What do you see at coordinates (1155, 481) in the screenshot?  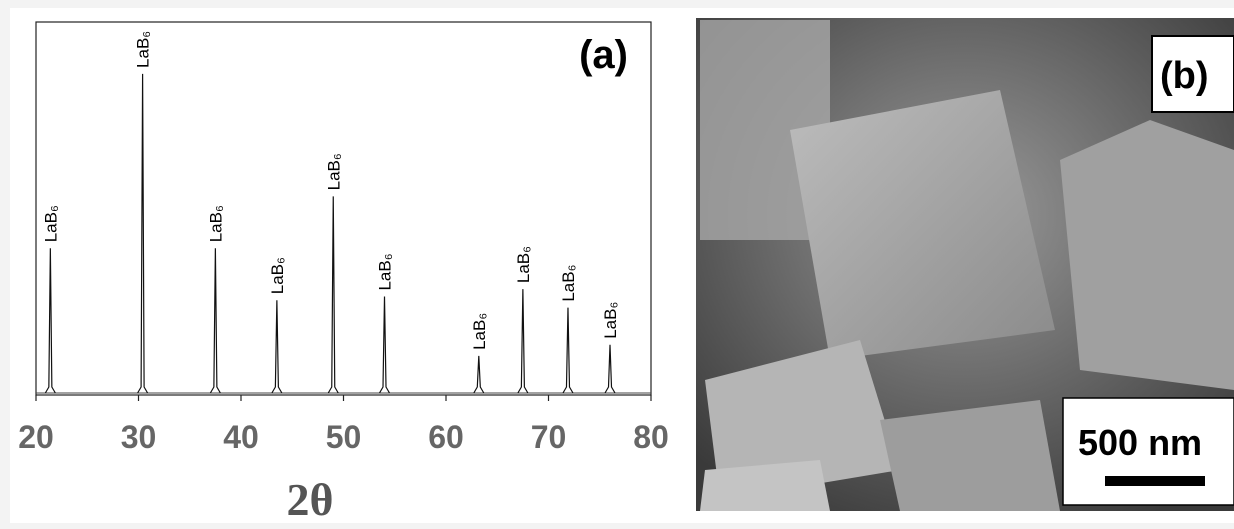 I see `scale-bar` at bounding box center [1155, 481].